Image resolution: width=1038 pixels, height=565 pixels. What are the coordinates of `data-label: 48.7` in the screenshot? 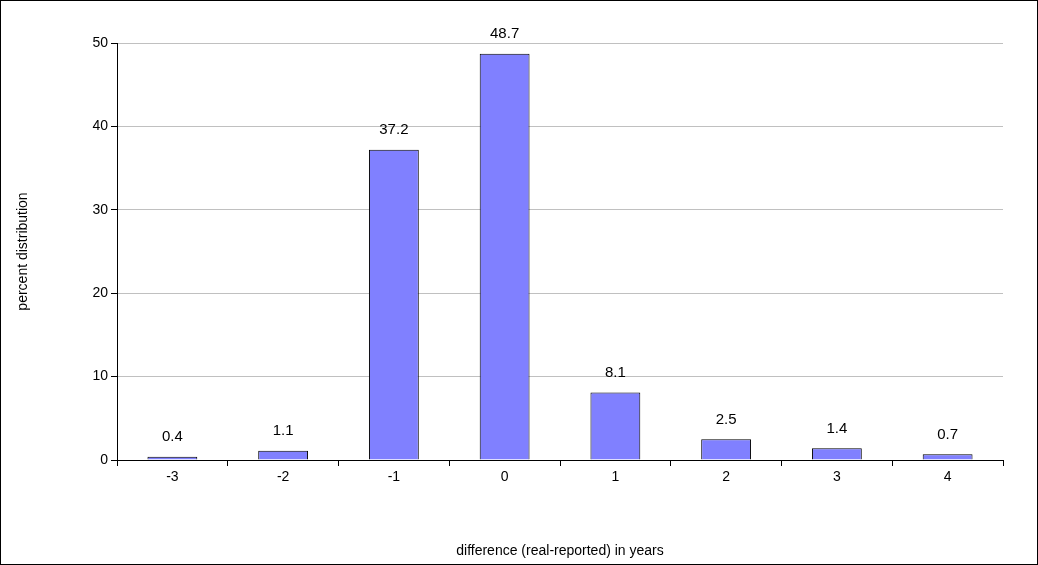 It's located at (505, 33).